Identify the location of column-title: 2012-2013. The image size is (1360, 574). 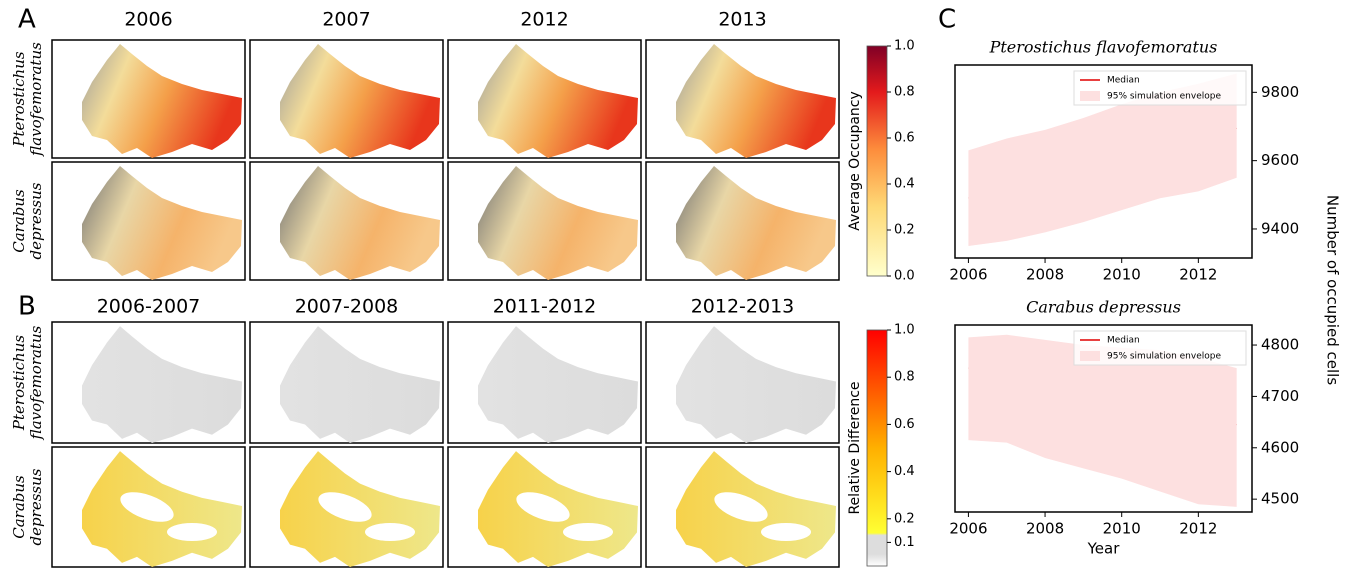
(743, 307).